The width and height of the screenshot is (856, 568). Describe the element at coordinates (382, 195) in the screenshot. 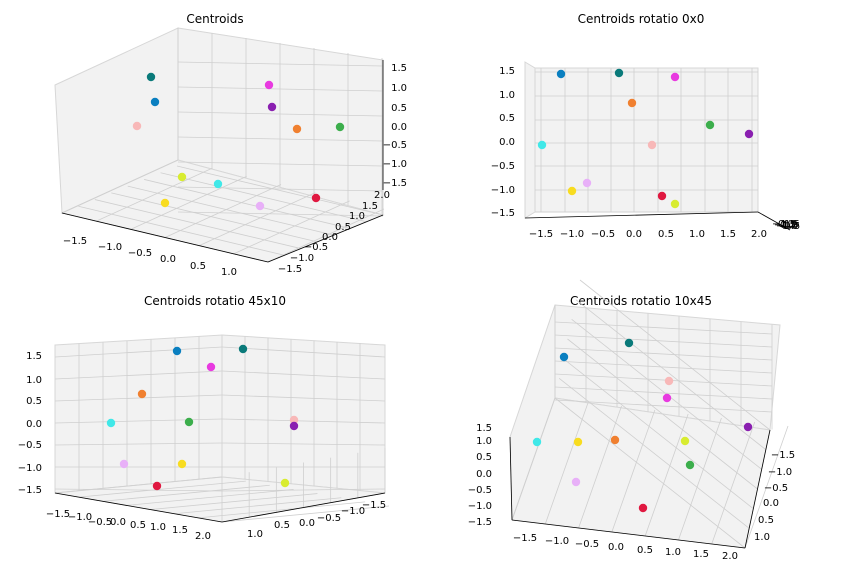

I see `y-tick-label: 2.0` at that location.